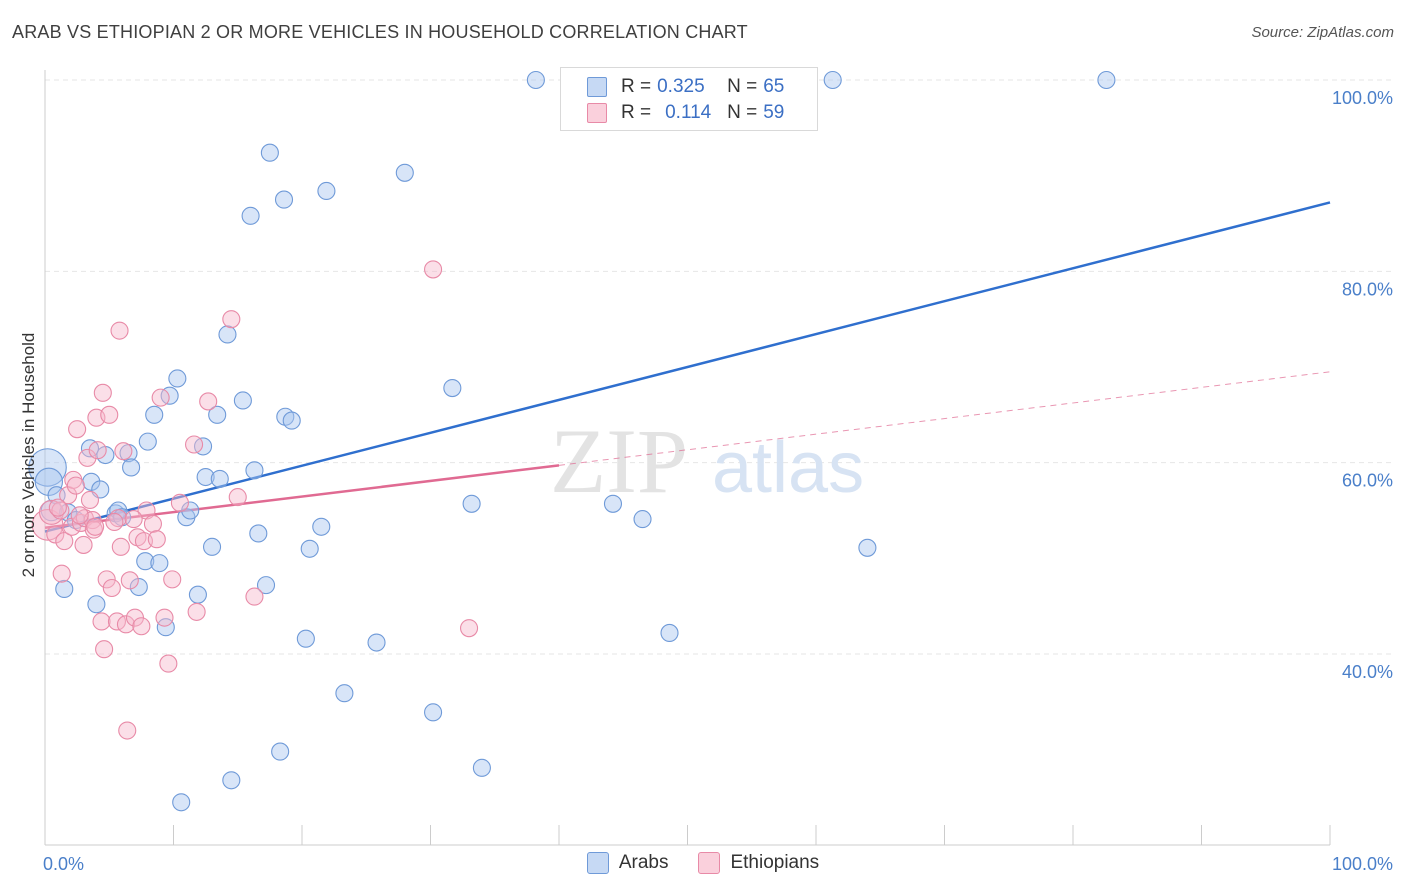 The image size is (1406, 892). What do you see at coordinates (788, 468) in the screenshot?
I see `watermark-atlas: atlas` at bounding box center [788, 468].